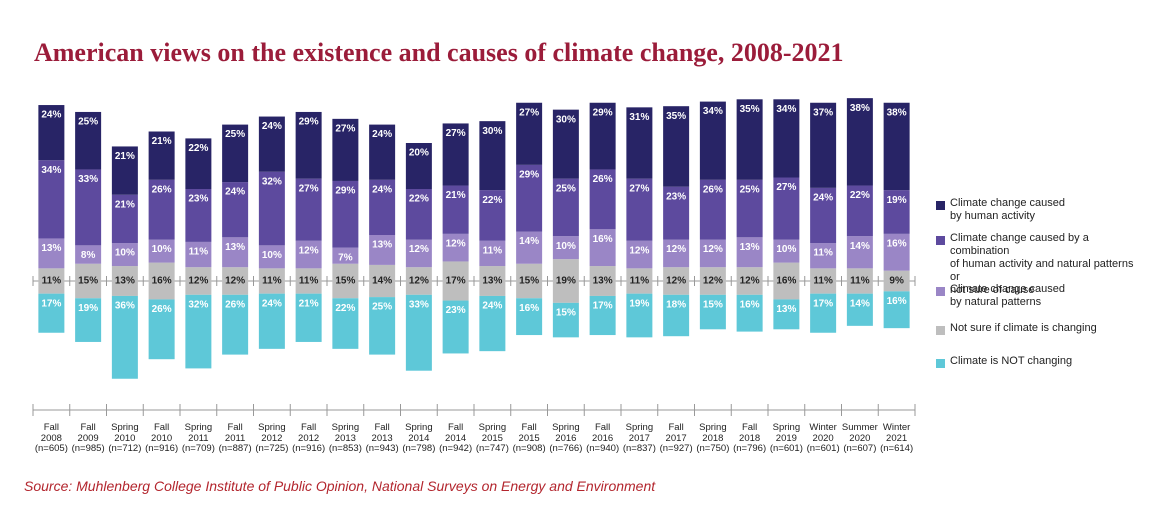 Image resolution: width=1150 pixels, height=512 pixels. Describe the element at coordinates (823, 112) in the screenshot. I see `data-label: 37%` at that location.